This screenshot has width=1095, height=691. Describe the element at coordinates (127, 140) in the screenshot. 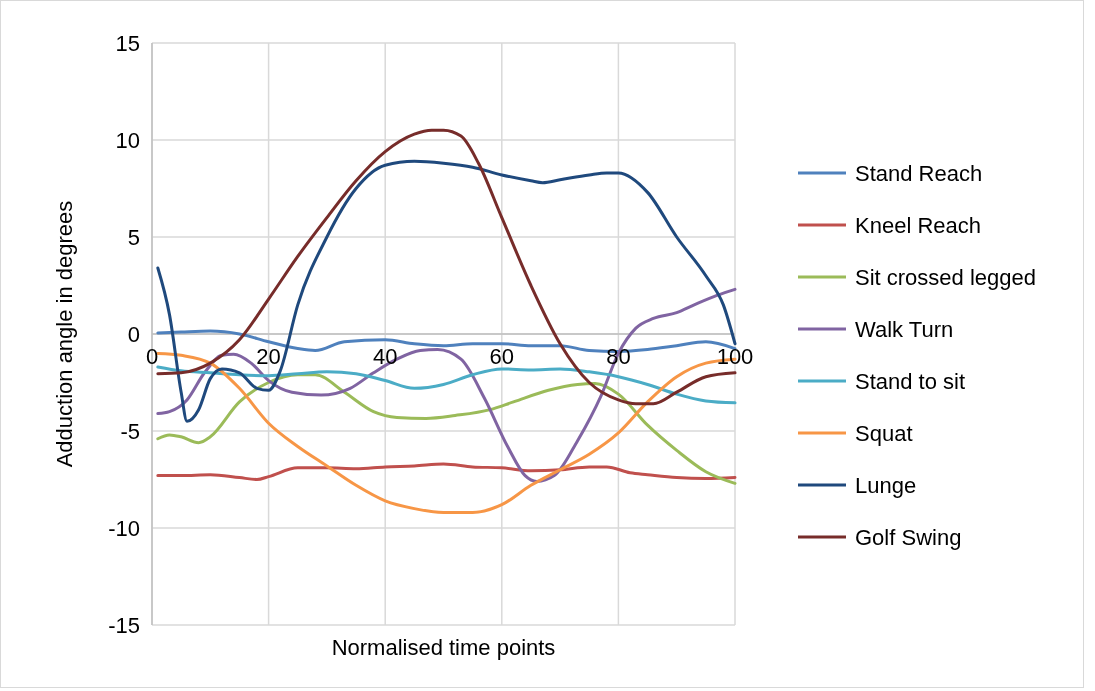

I see `y-tick-label: 10` at that location.